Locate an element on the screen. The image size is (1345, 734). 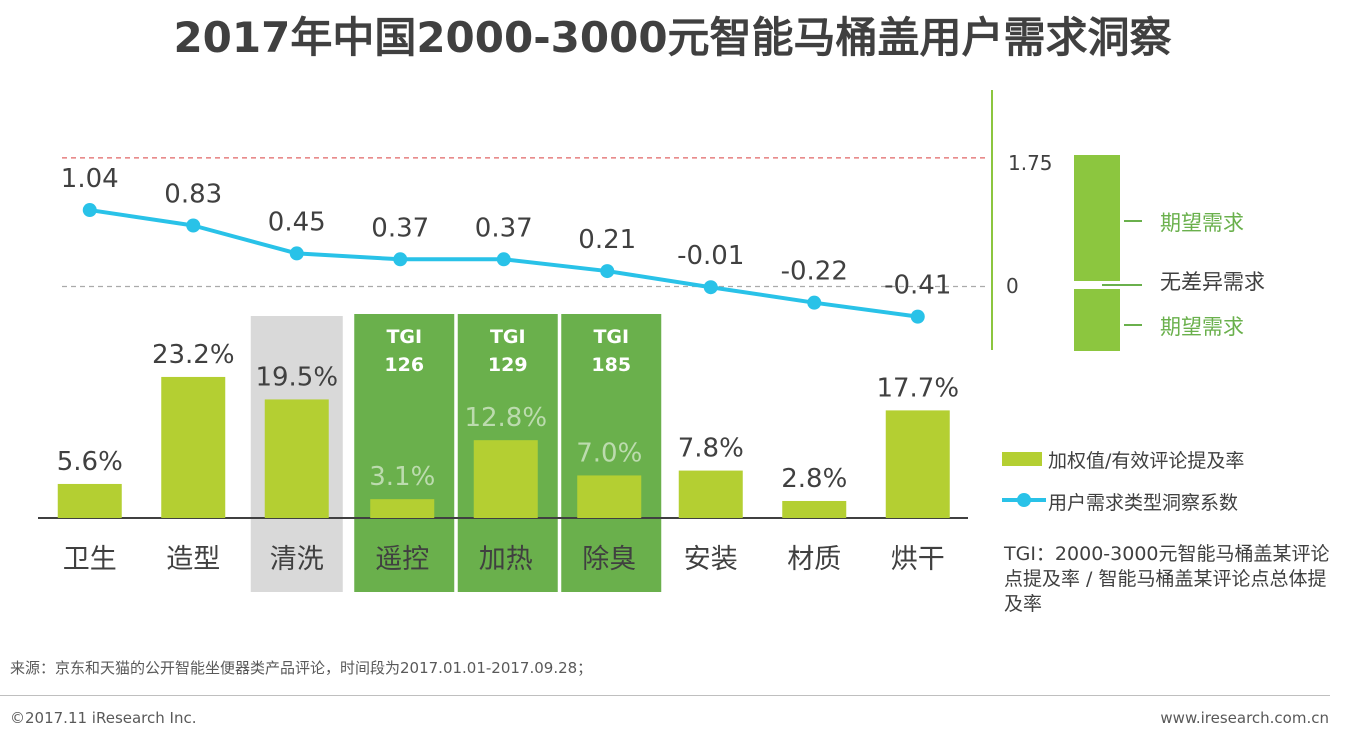
copyright: ©2017.11 iResearch Inc. is located at coordinates (103, 718).